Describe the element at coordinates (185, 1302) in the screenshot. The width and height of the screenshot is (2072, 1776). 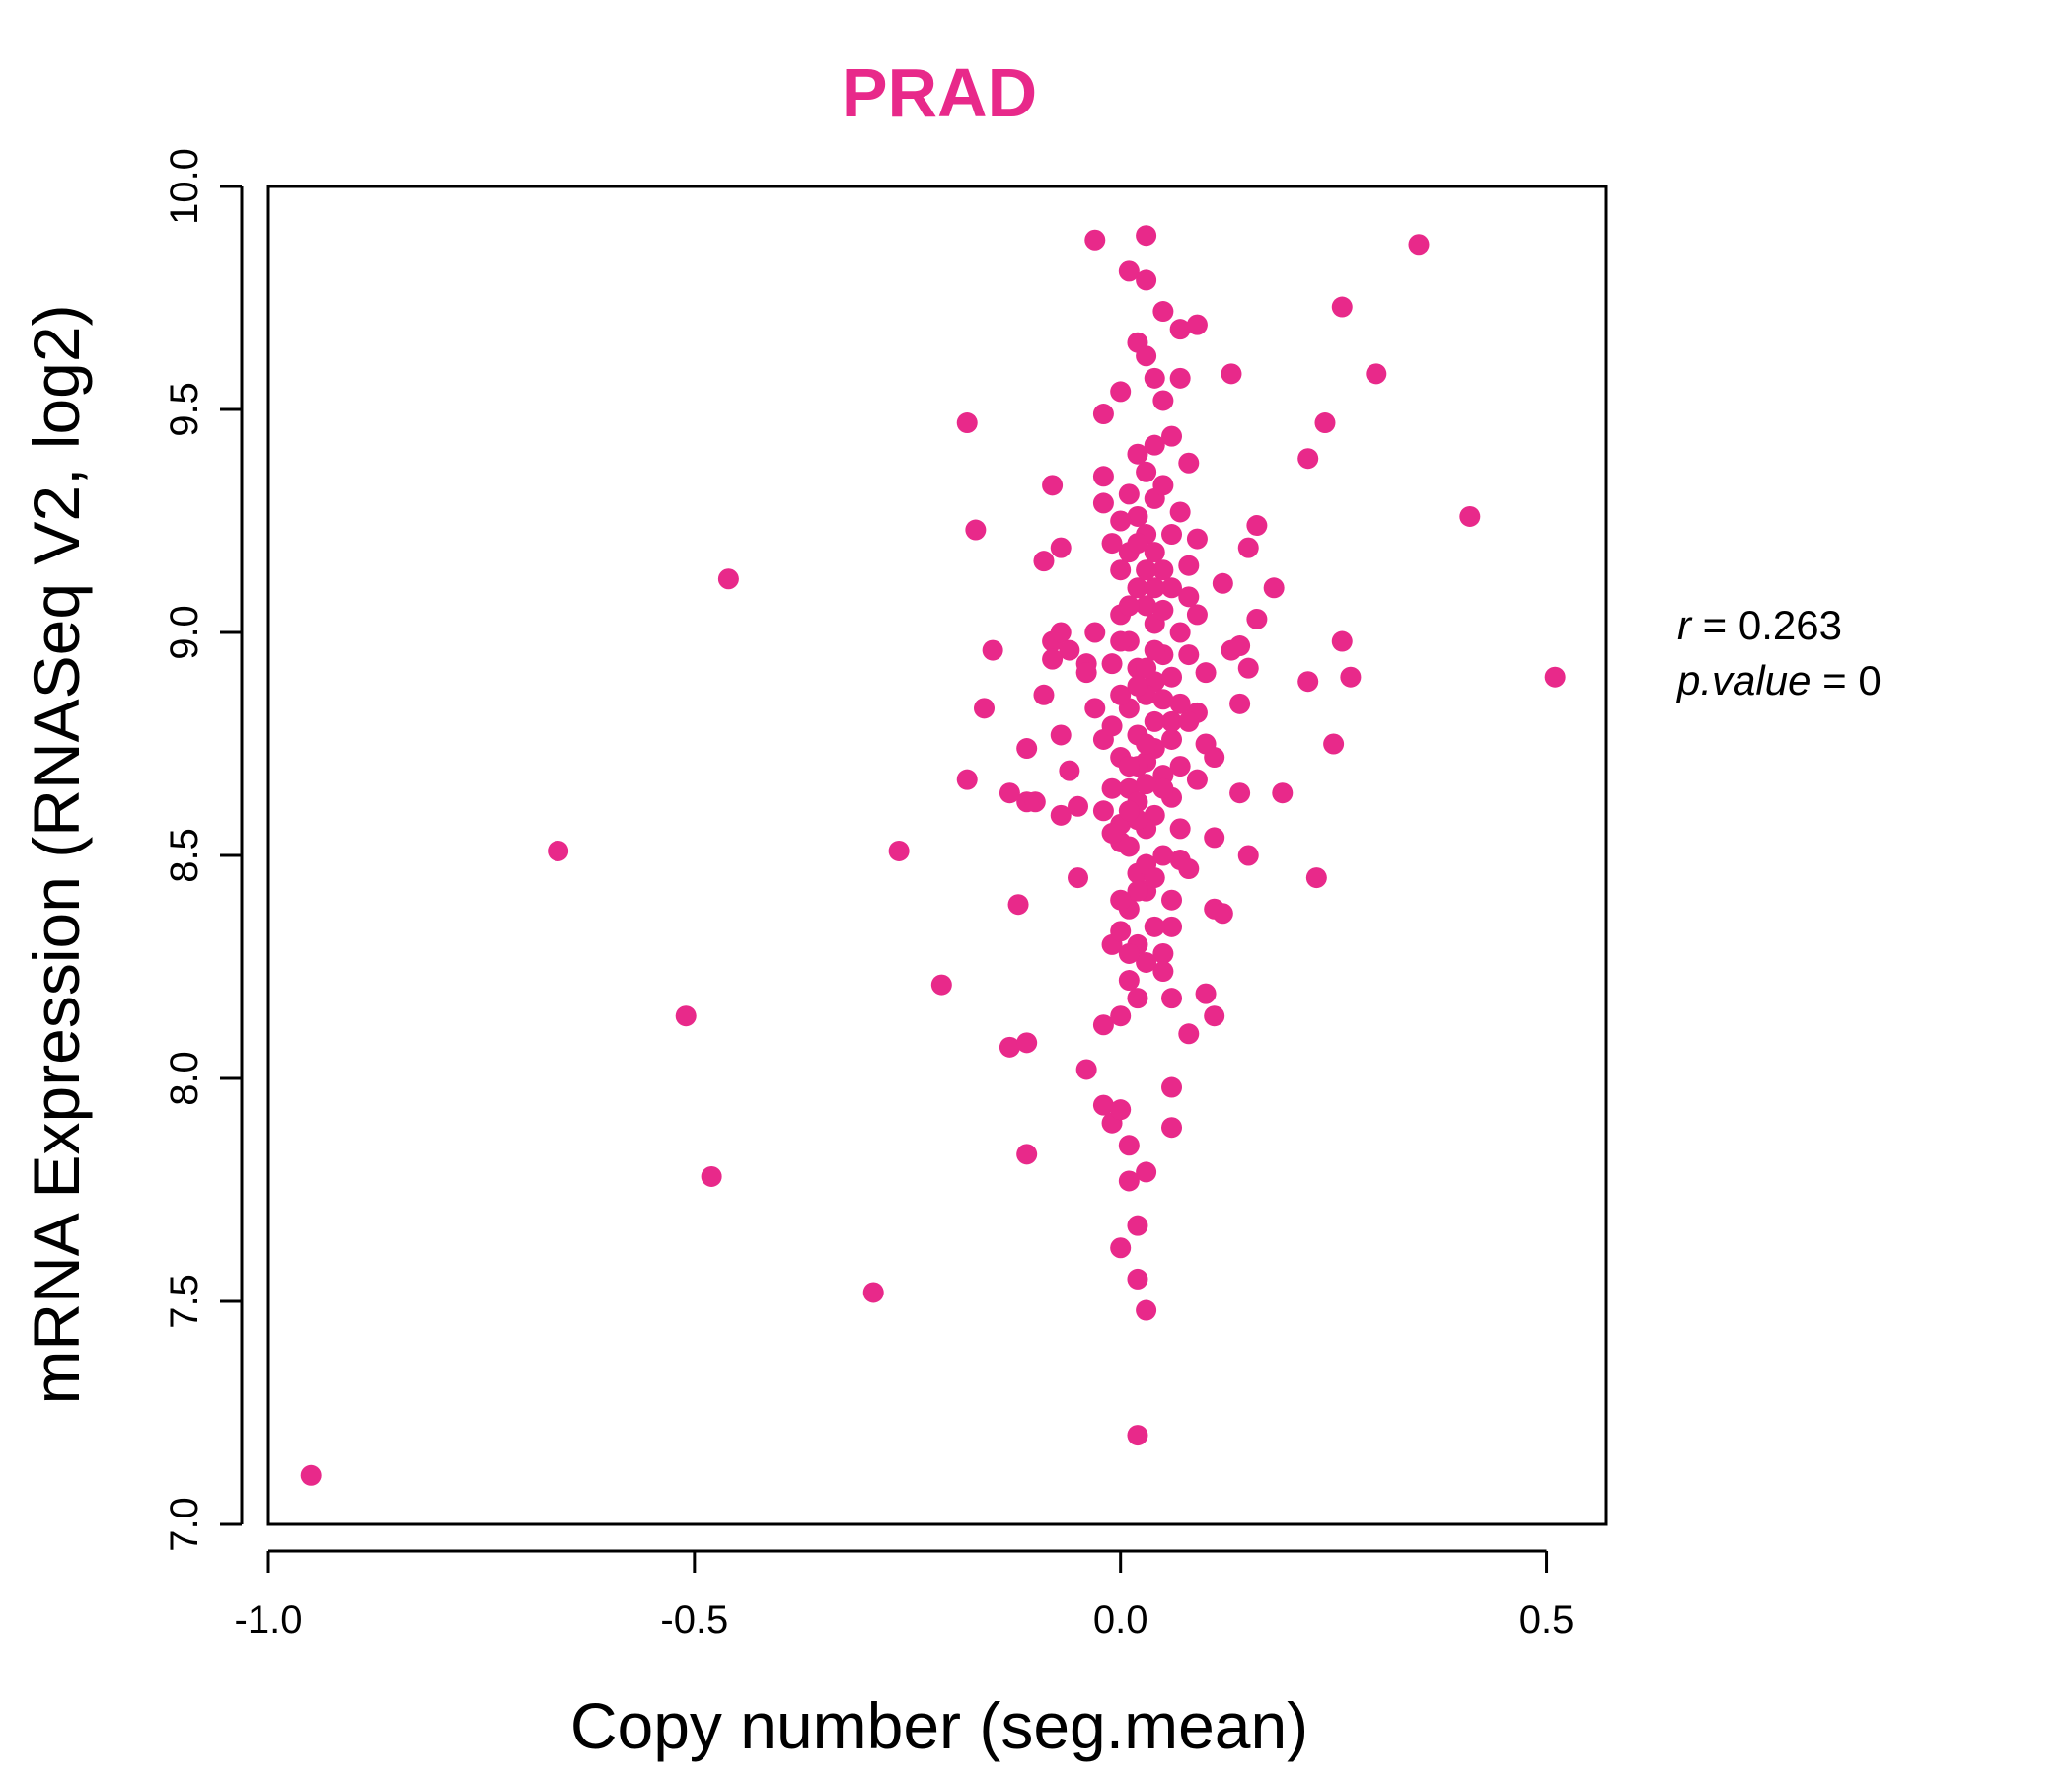
I see `y-tick-label: 7.5` at that location.